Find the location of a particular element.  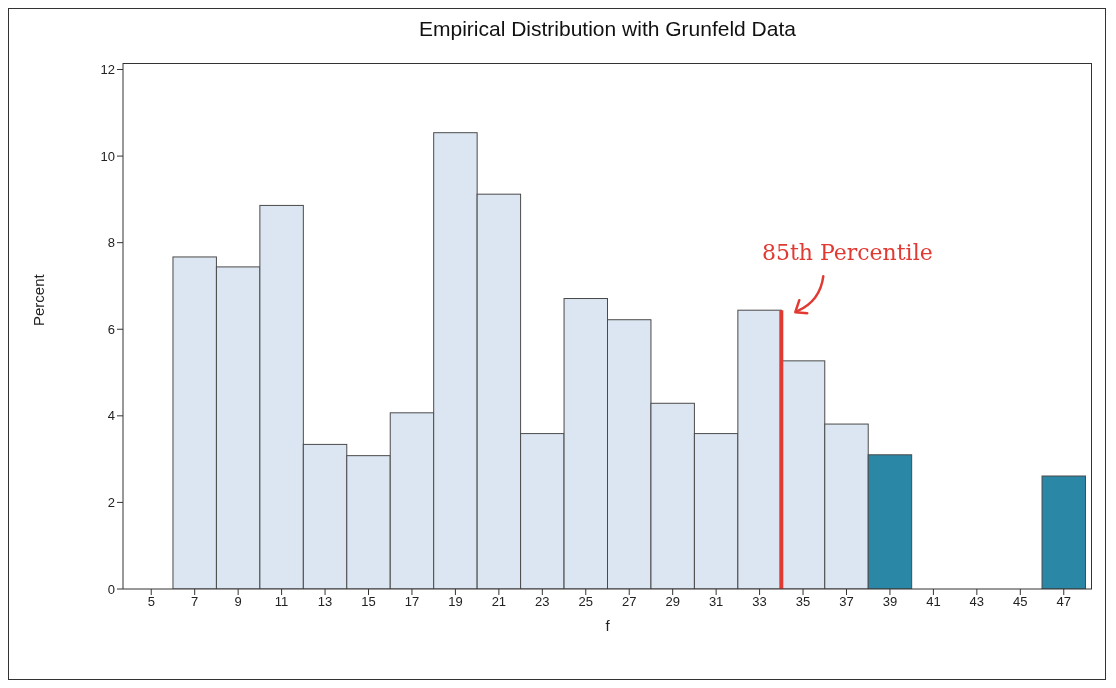

x-tick-label: 45 is located at coordinates (1020, 602).